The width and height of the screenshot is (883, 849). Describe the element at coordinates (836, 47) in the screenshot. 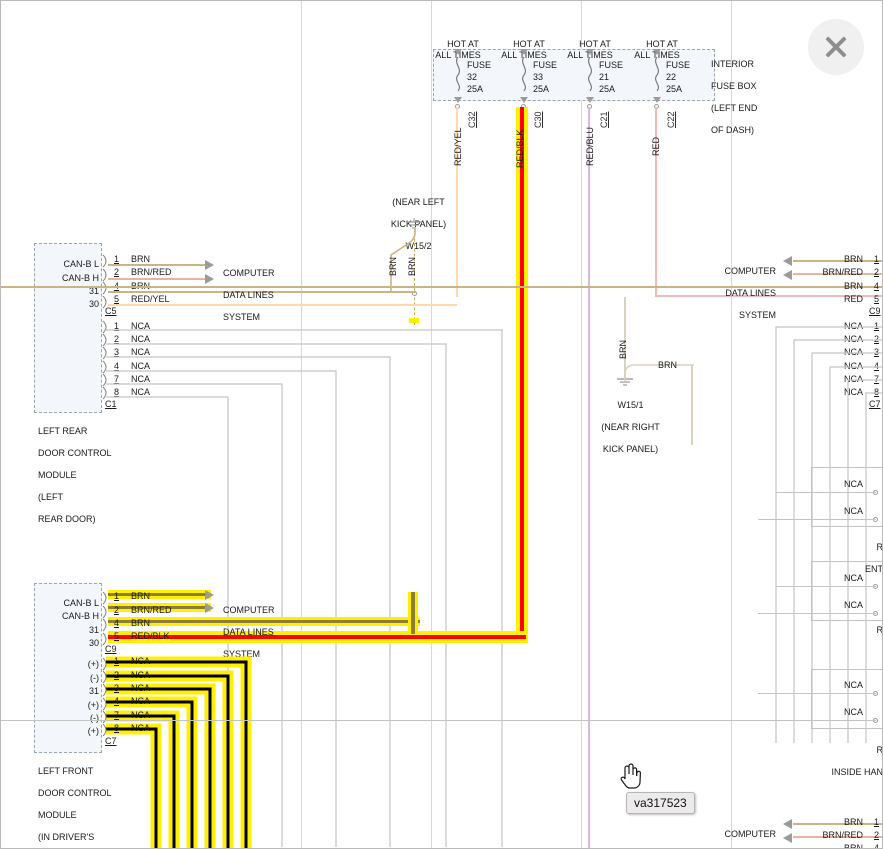

I see `close-button` at that location.